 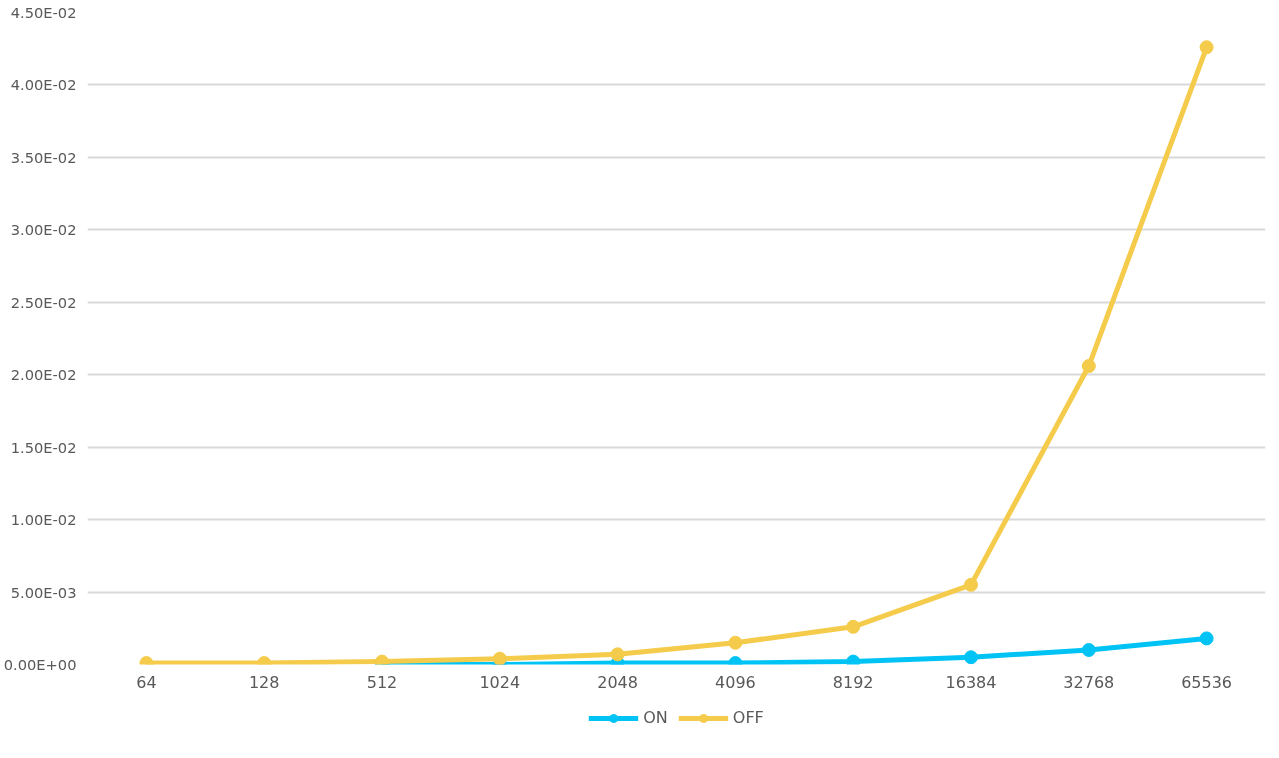 What do you see at coordinates (1089, 682) in the screenshot?
I see `x-tick-label: 32768` at bounding box center [1089, 682].